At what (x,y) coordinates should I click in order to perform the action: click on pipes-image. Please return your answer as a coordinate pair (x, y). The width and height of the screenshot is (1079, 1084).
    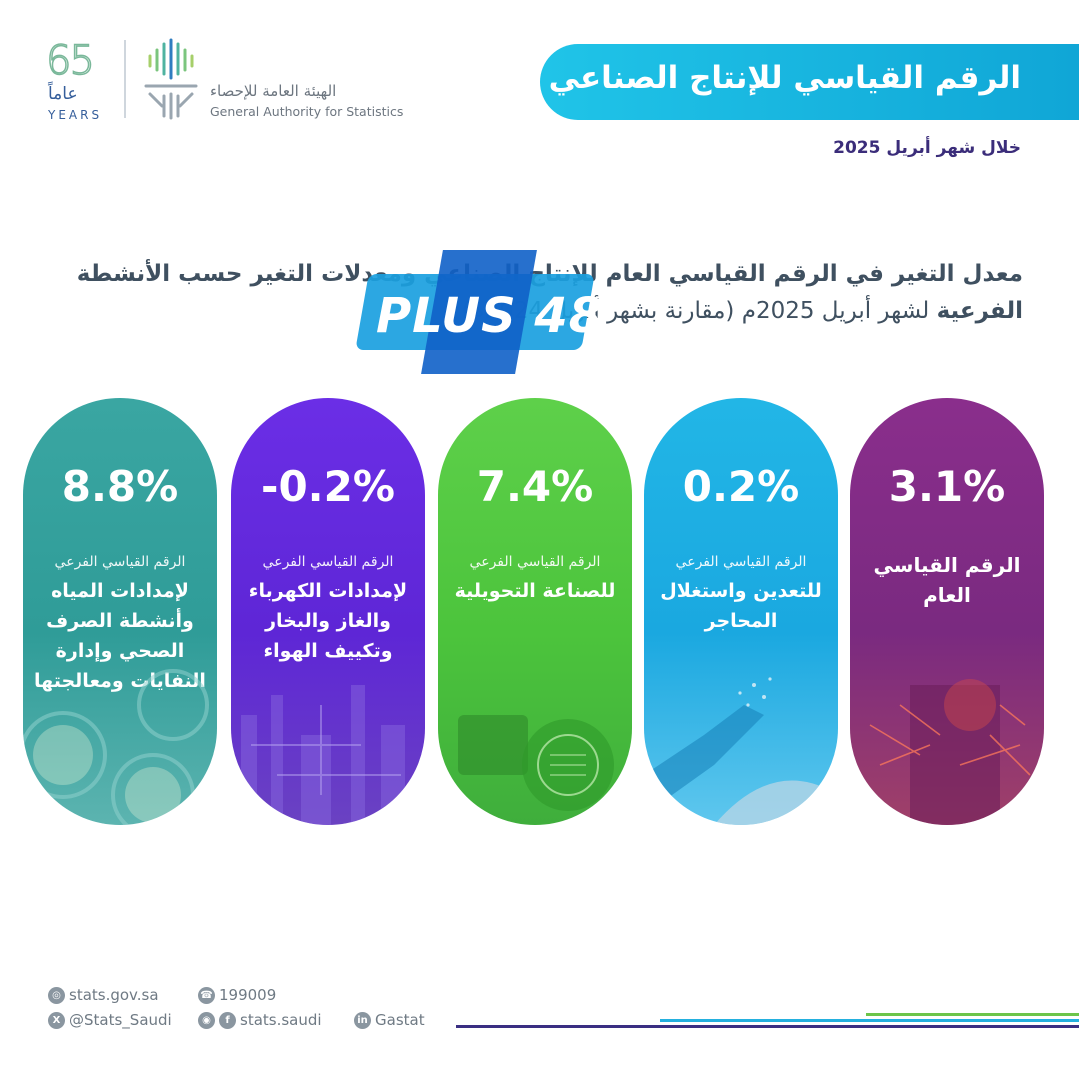
    Looking at the image, I should click on (116, 747).